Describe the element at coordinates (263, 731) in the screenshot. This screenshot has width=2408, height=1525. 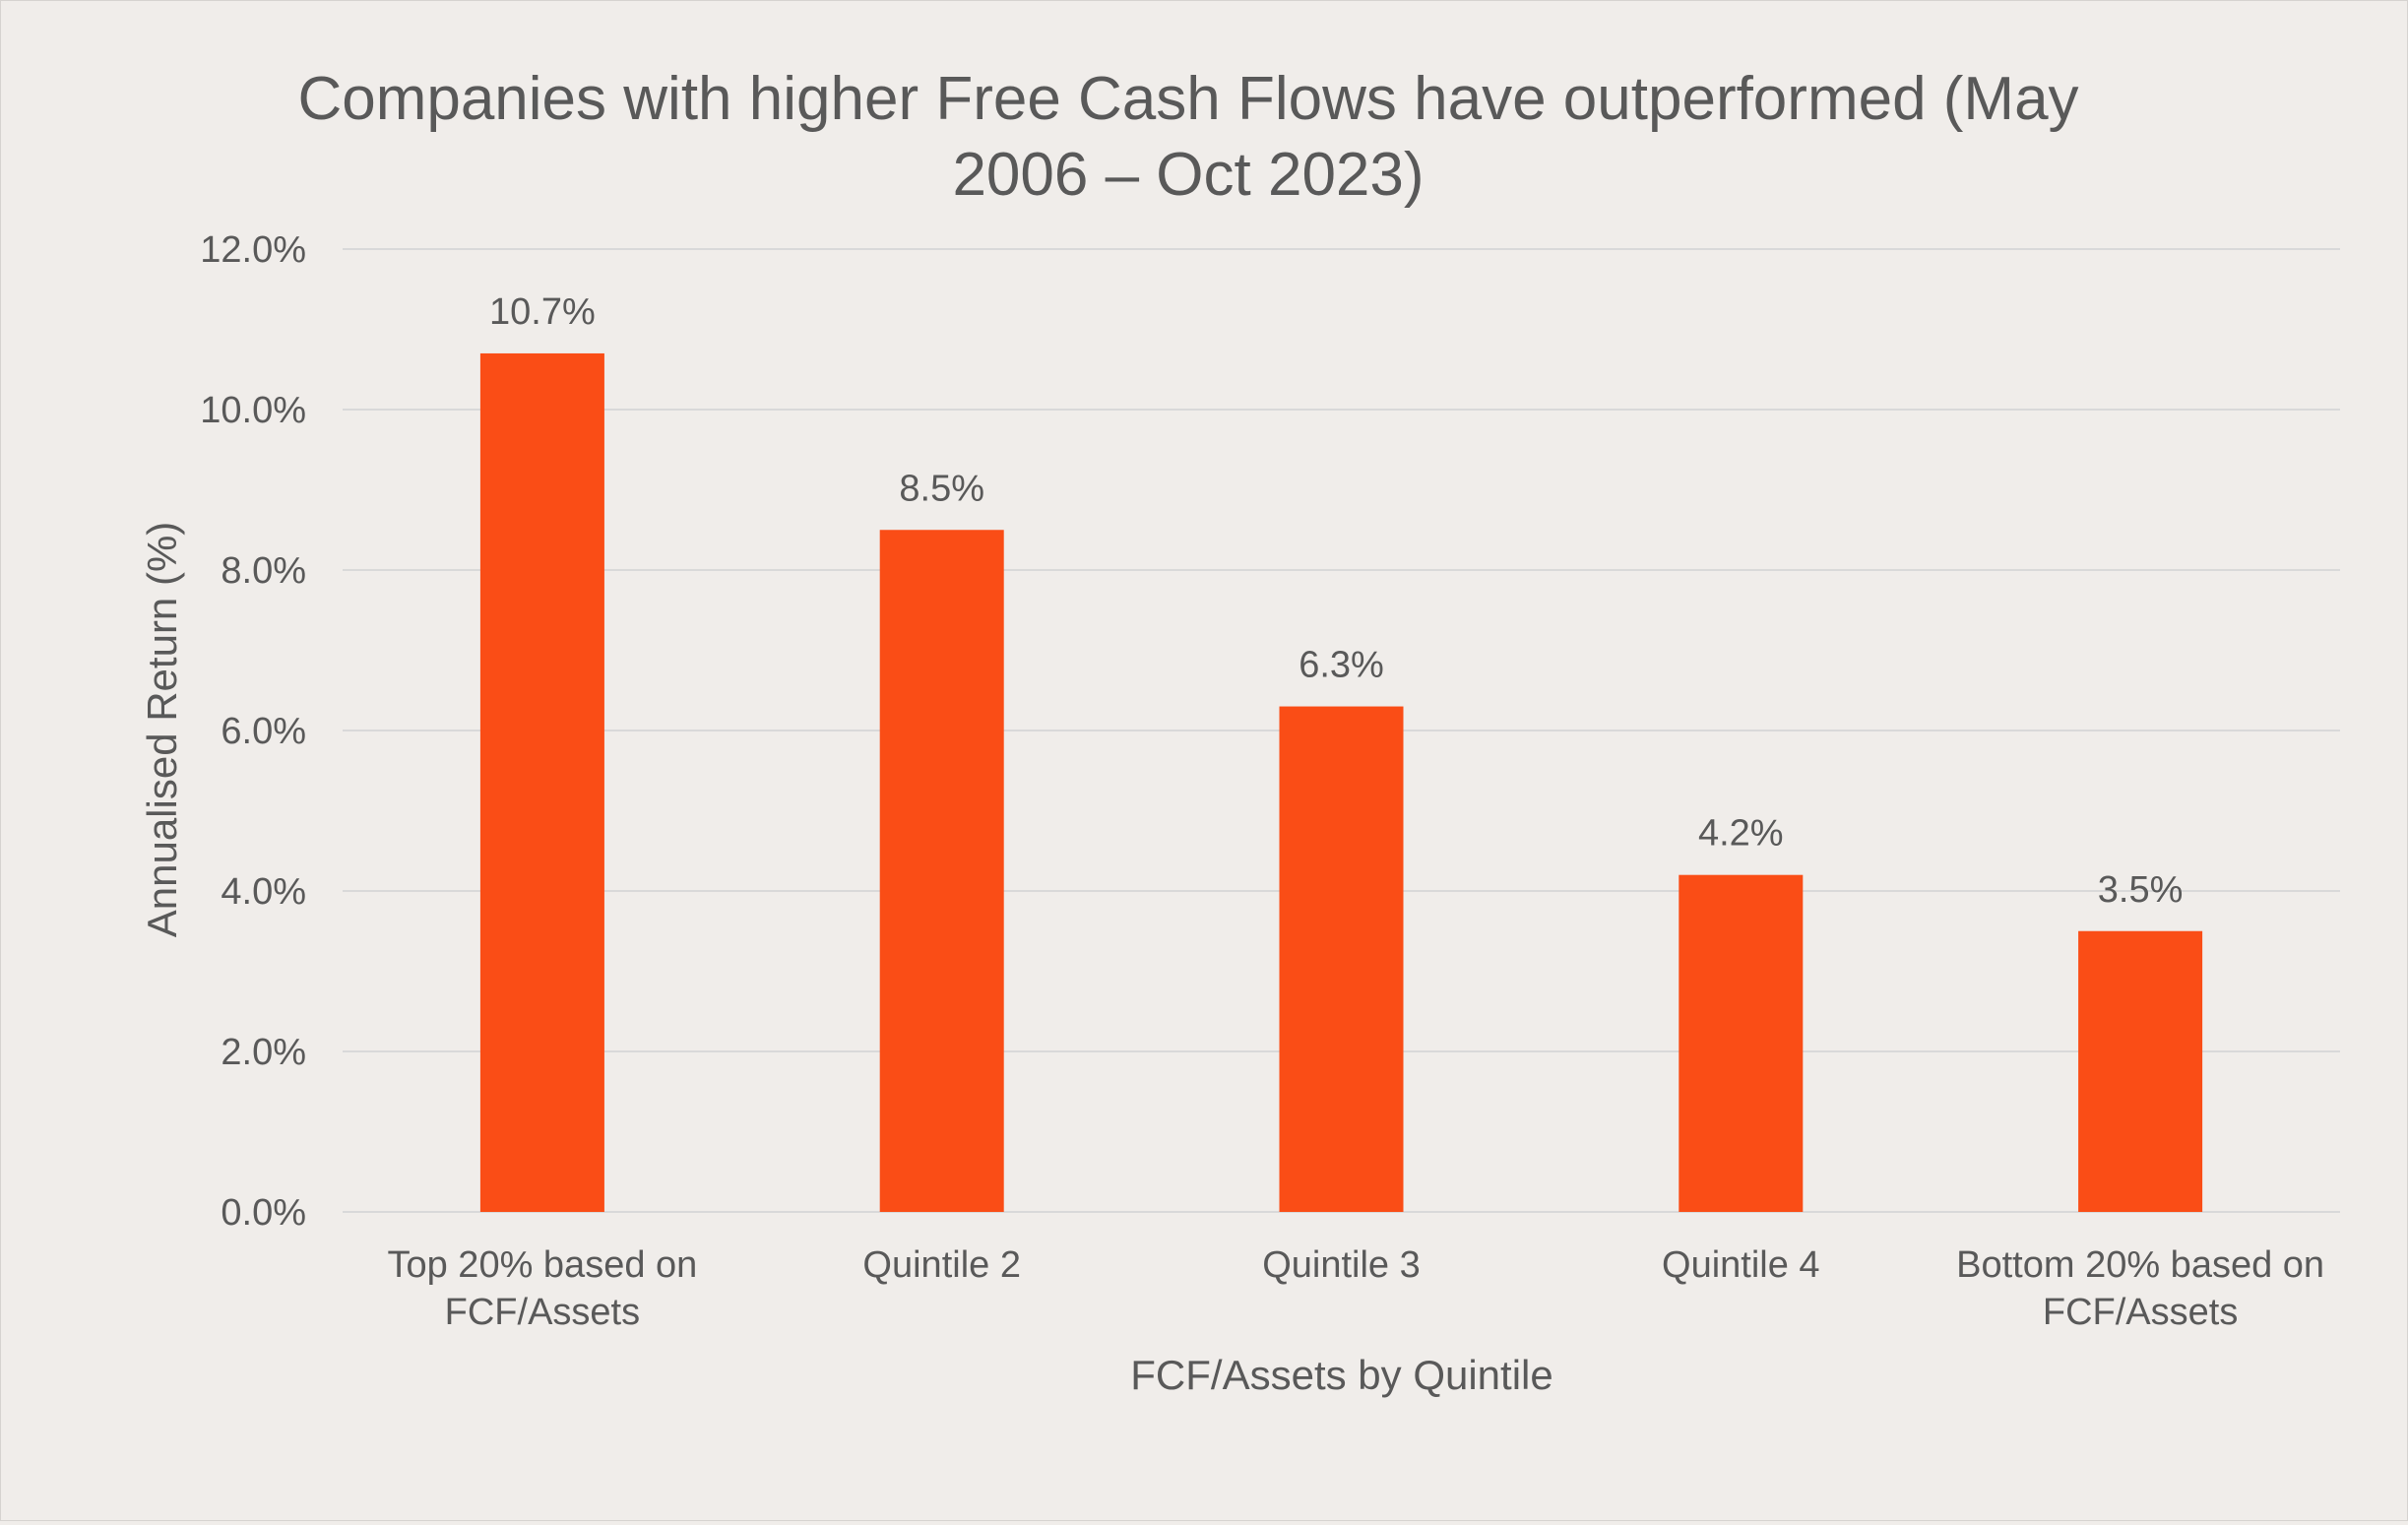
I see `y-tick-label: 6.0%` at that location.